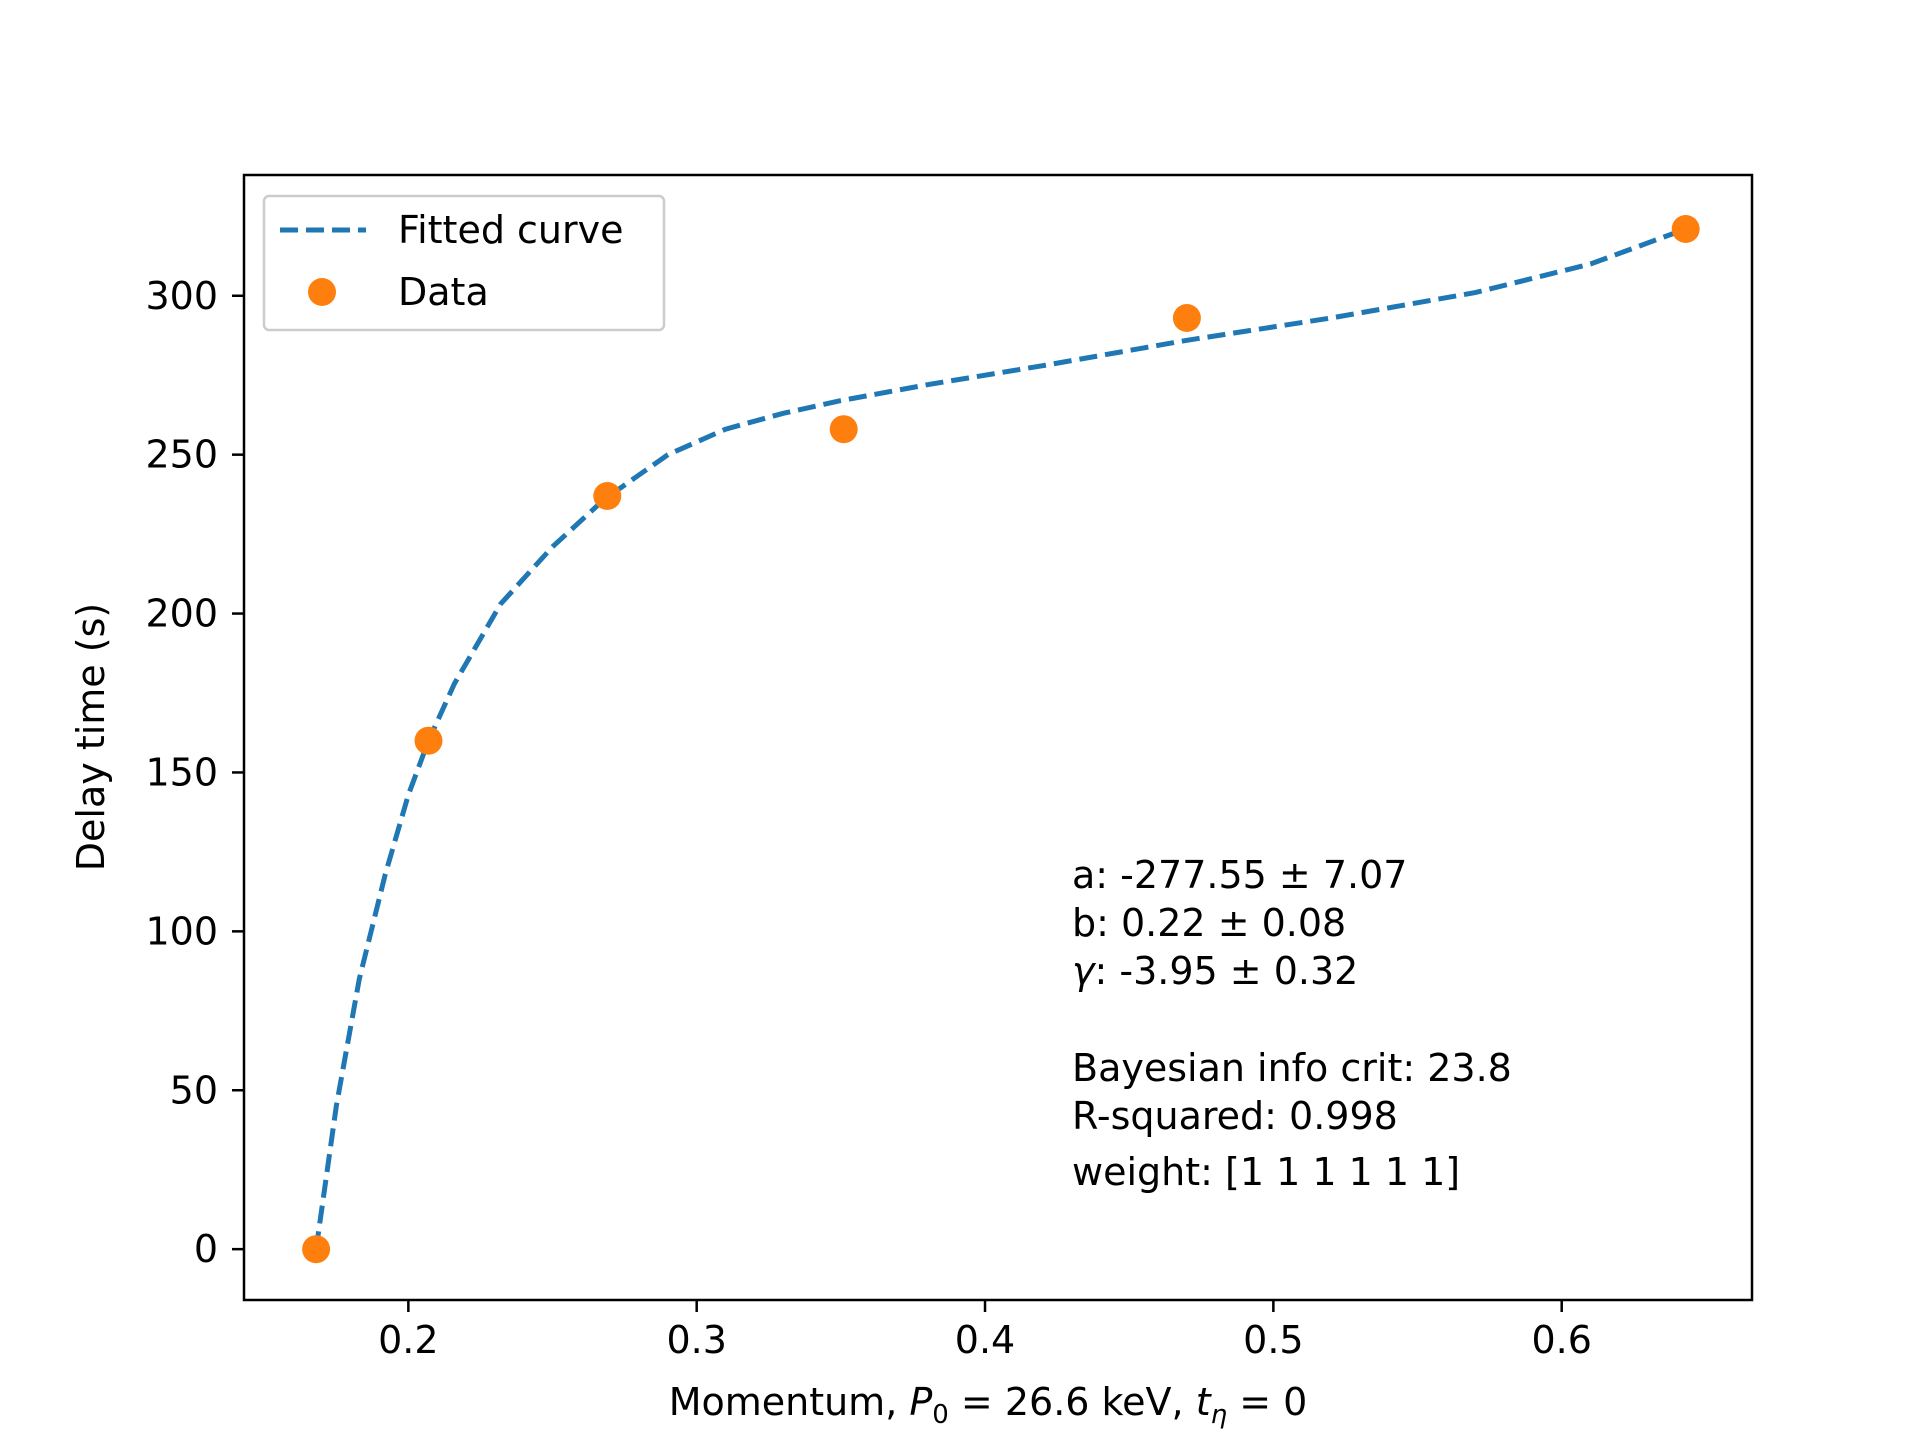 The height and width of the screenshot is (1440, 1920). I want to click on fit-annotation-line: γ: -3.95 ± 0.32, so click(1215, 971).